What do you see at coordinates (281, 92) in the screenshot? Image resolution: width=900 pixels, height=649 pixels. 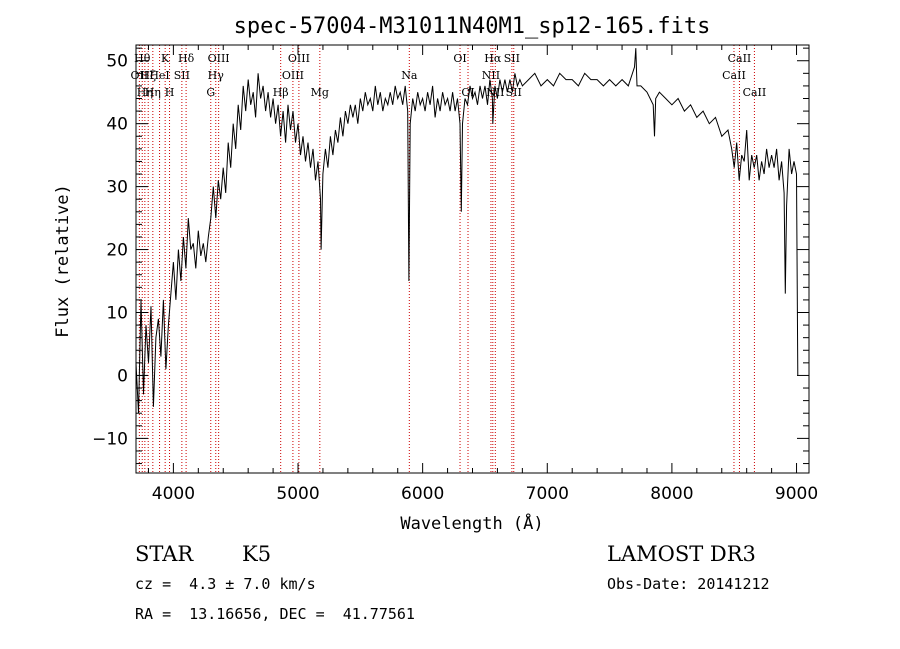 I see `marker-label: Hβ` at bounding box center [281, 92].